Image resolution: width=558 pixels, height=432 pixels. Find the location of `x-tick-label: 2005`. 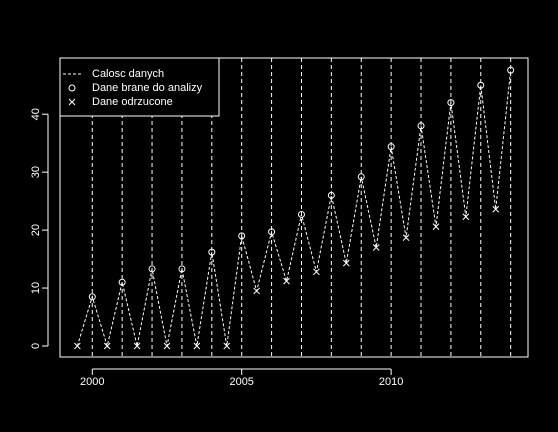

x-tick-label: 2005 is located at coordinates (241, 382).